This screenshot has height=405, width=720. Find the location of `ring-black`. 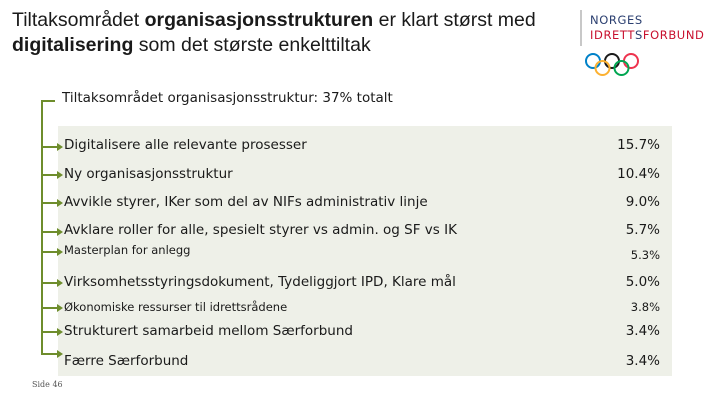

ring-black is located at coordinates (612, 61).